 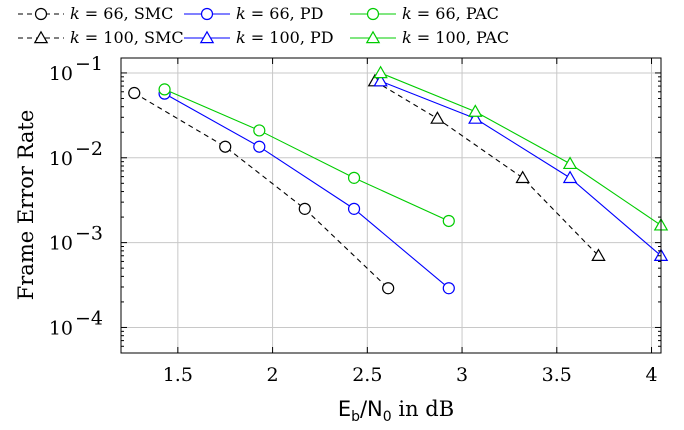 I want to click on legend-item: k = 100, PAC, so click(x=429, y=37).